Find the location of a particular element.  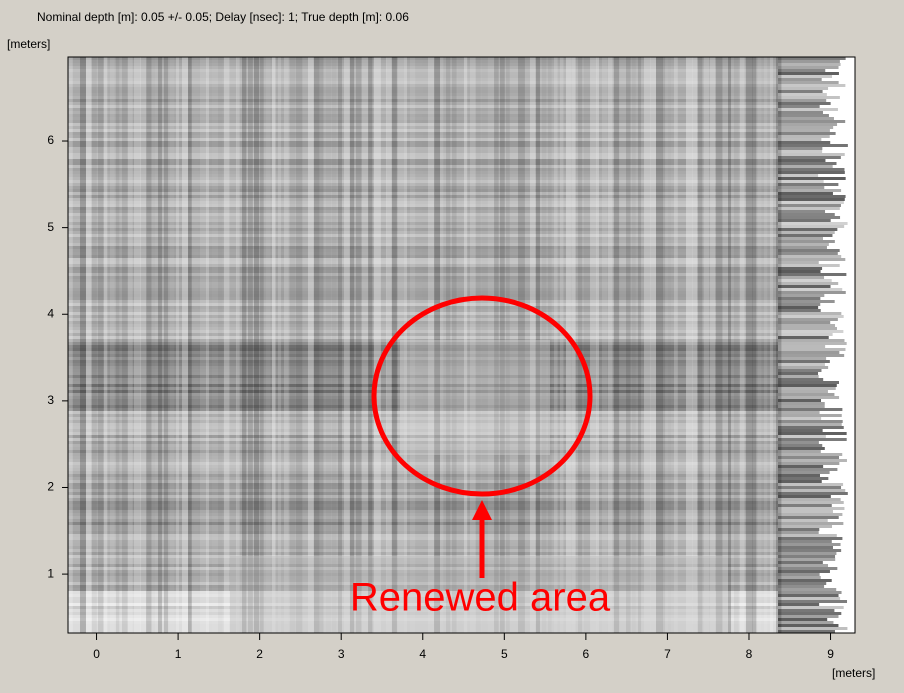

x-tick-label: 9 is located at coordinates (830, 654).